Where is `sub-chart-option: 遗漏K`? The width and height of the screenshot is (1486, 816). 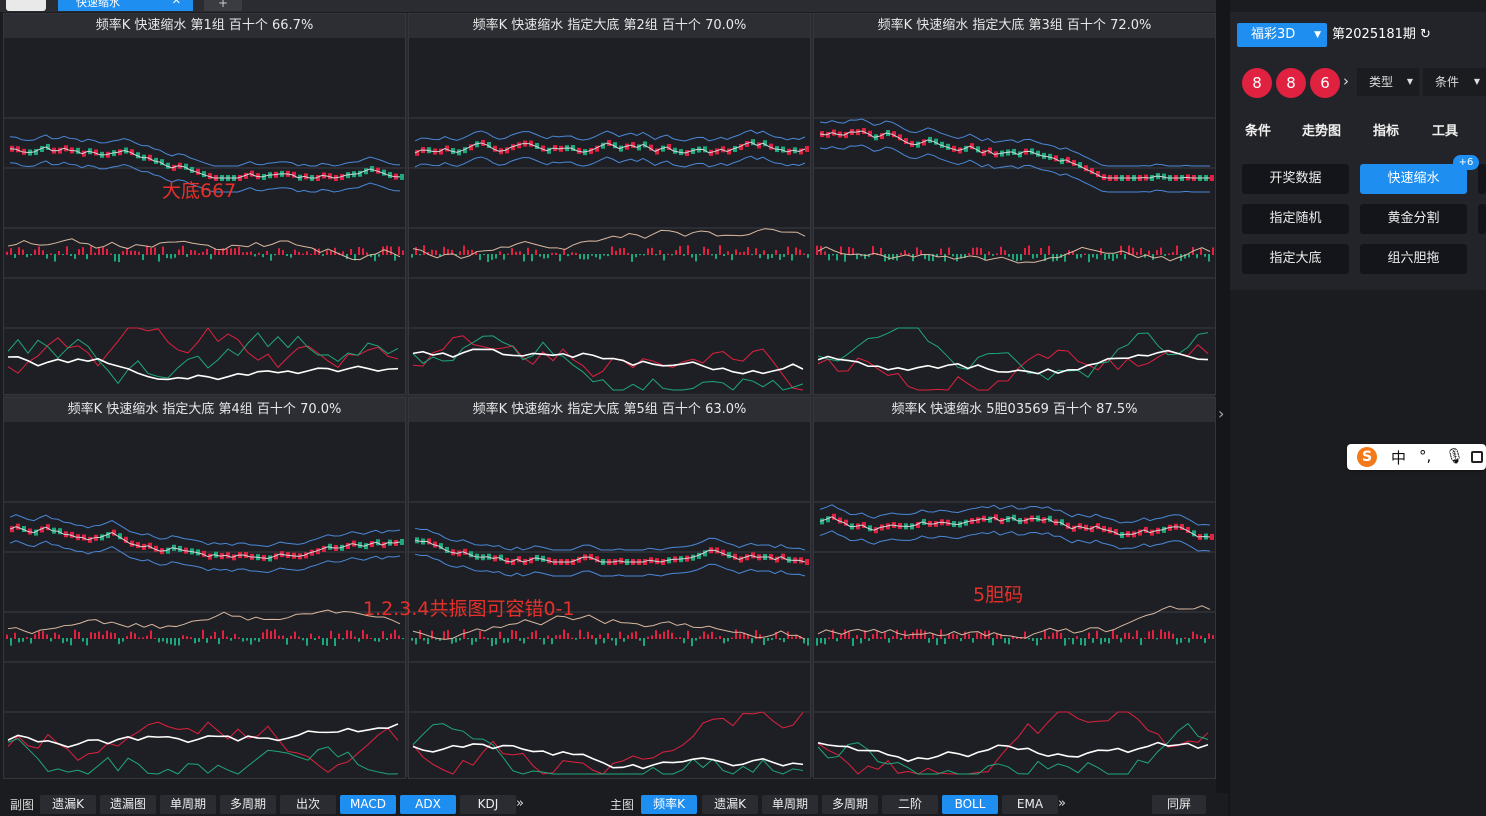 sub-chart-option: 遗漏K is located at coordinates (68, 804).